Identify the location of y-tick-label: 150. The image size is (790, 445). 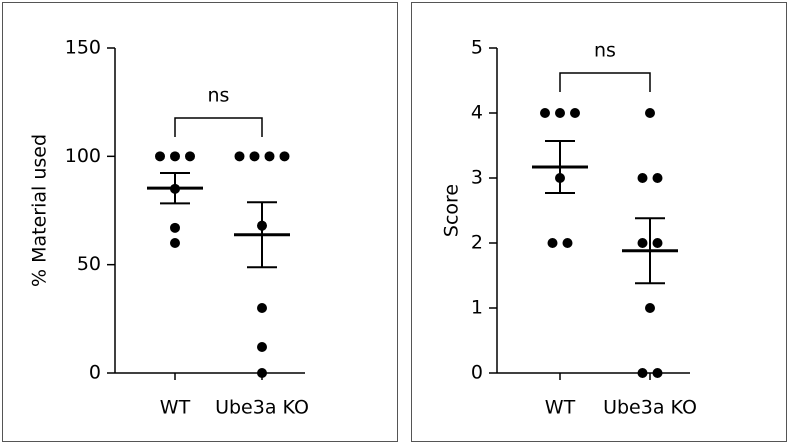
(83, 48).